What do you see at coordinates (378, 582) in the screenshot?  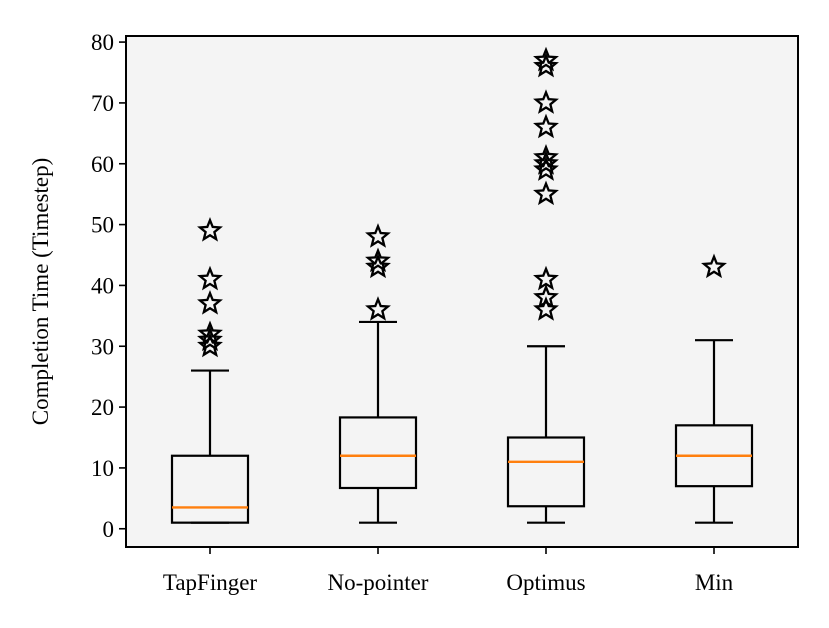 I see `category-label: No-pointer` at bounding box center [378, 582].